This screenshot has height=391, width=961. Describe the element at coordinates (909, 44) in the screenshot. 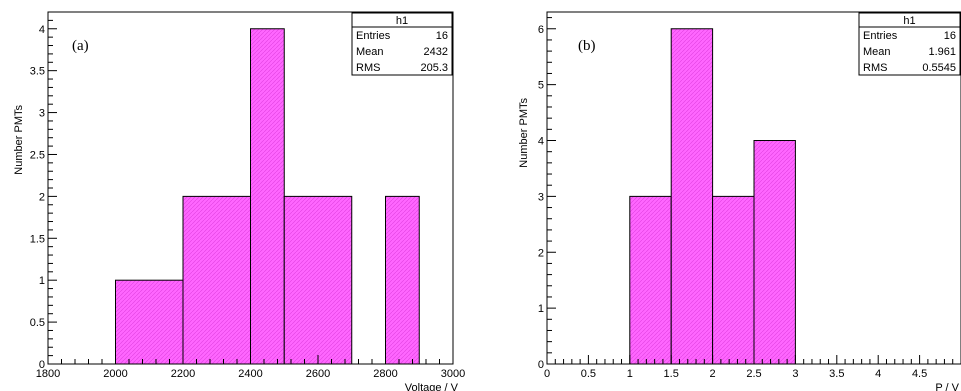

I see `stats-box: h1 Entries 16 Mean 1.961 RMS 0.5545` at that location.